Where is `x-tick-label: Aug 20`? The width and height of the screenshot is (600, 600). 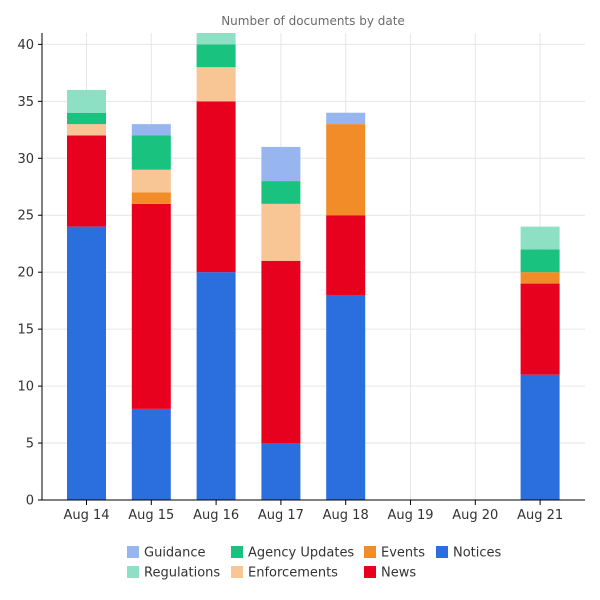
x-tick-label: Aug 20 is located at coordinates (475, 515).